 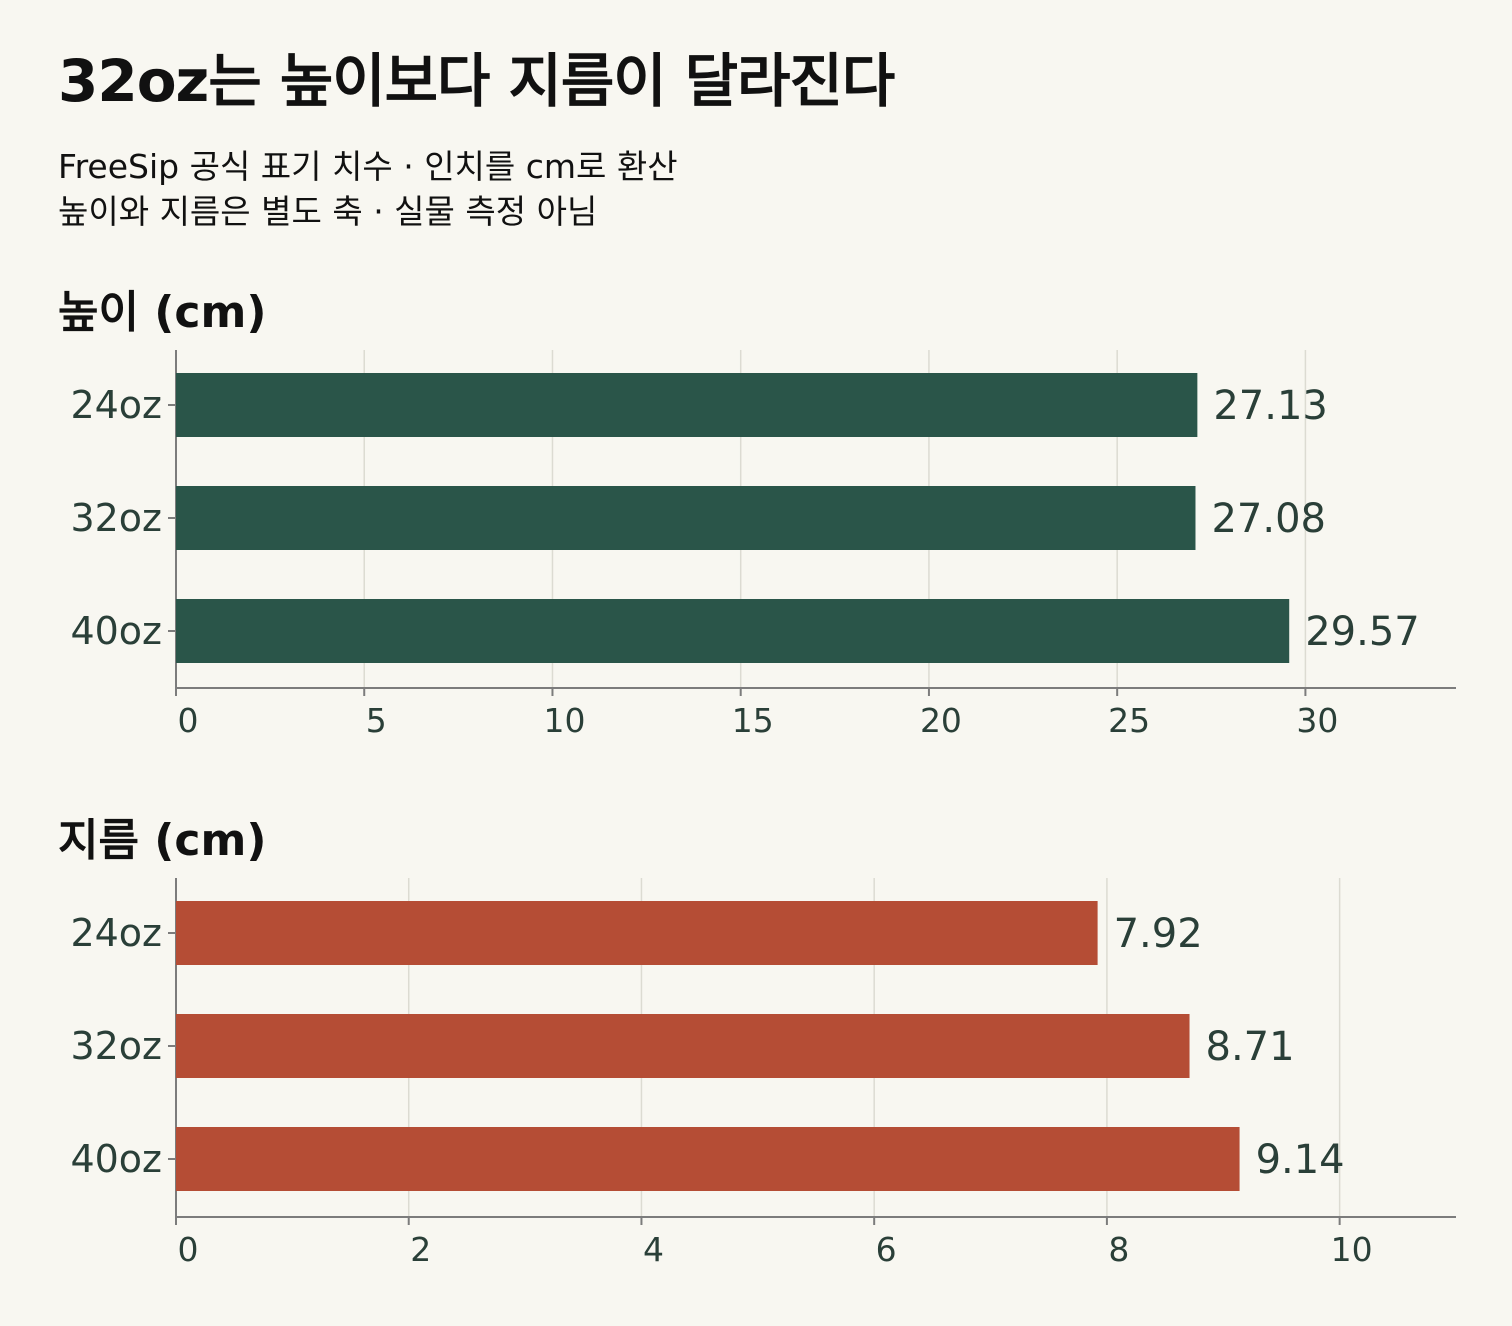 What do you see at coordinates (476, 81) in the screenshot?
I see `page-title: 32oz는 높이보다 지름이 달라진다` at bounding box center [476, 81].